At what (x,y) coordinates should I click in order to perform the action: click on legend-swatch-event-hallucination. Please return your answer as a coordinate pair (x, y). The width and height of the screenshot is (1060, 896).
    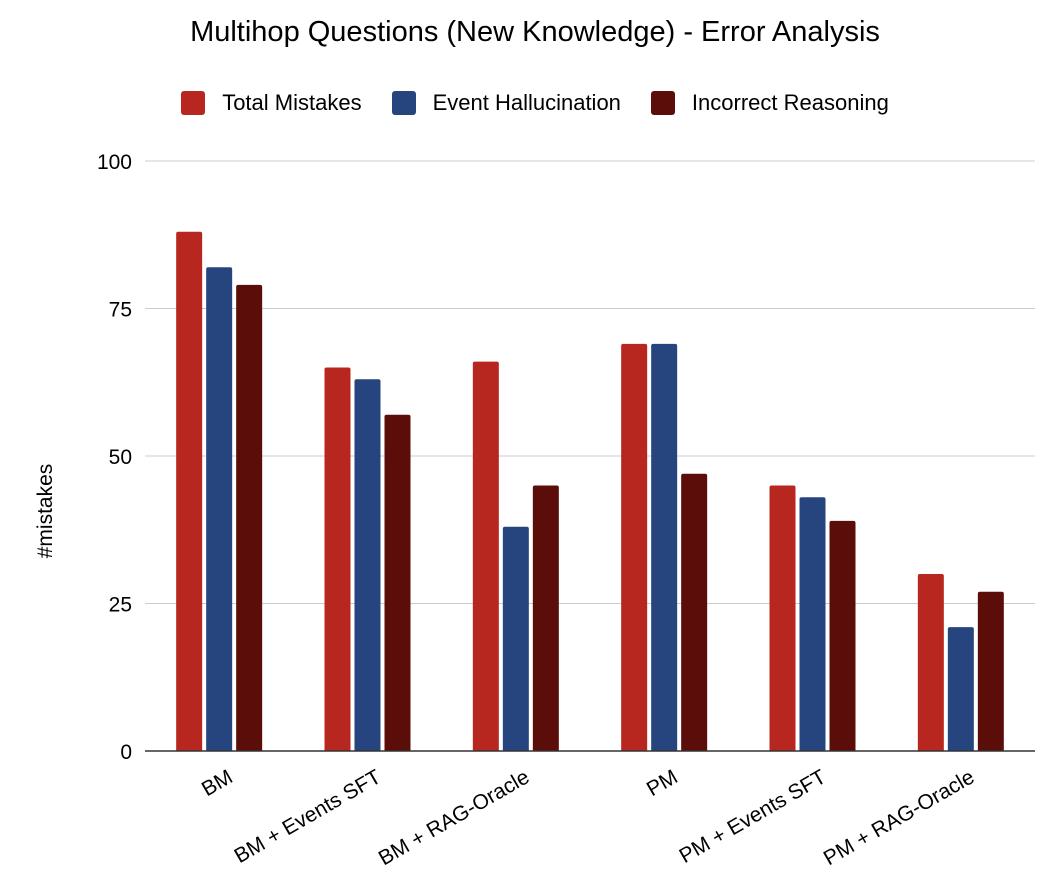
    Looking at the image, I should click on (403, 103).